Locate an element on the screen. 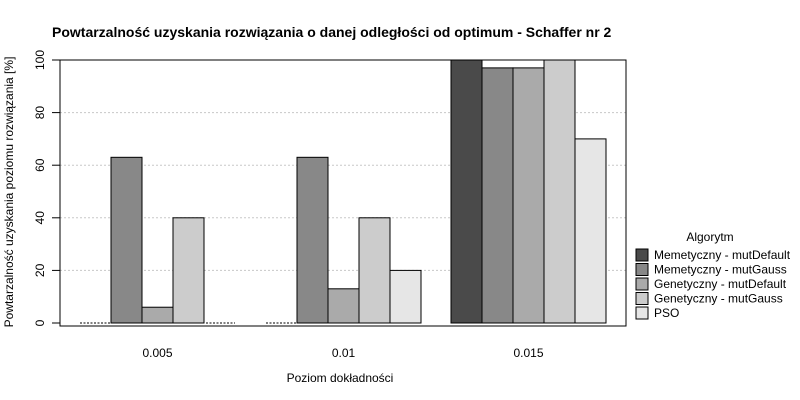  y-tick-label: 20 is located at coordinates (40, 270).